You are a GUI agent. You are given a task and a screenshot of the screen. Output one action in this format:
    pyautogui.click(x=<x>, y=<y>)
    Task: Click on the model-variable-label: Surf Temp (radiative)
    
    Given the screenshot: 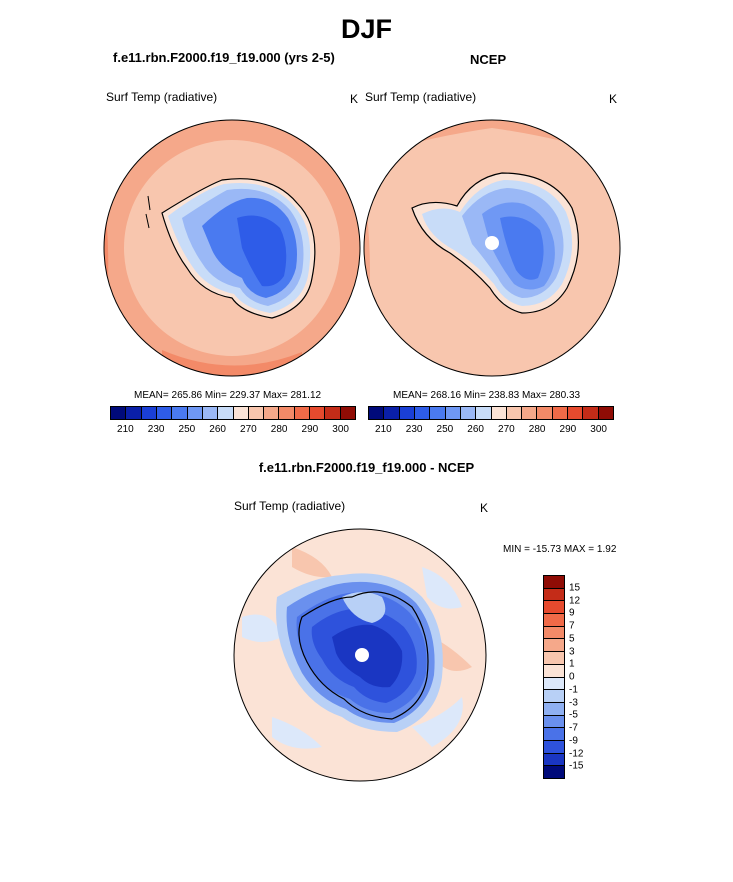 What is the action you would take?
    pyautogui.click(x=162, y=97)
    